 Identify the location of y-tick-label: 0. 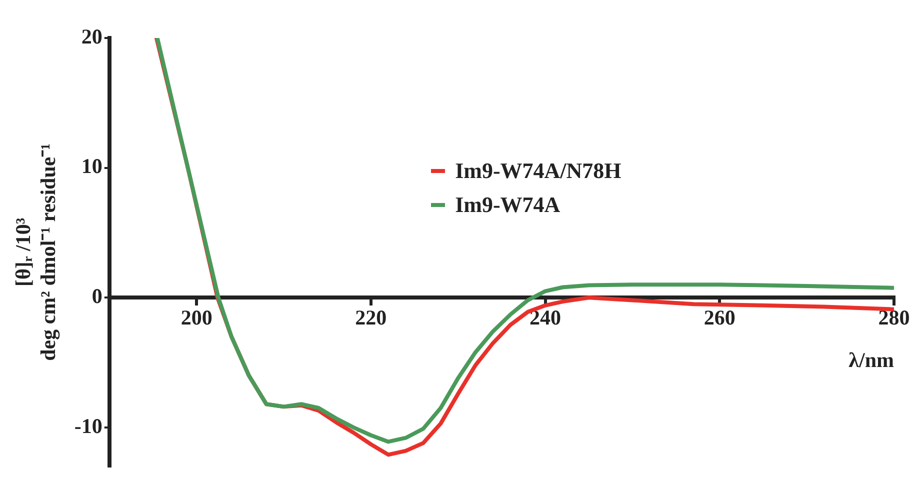
(97, 296).